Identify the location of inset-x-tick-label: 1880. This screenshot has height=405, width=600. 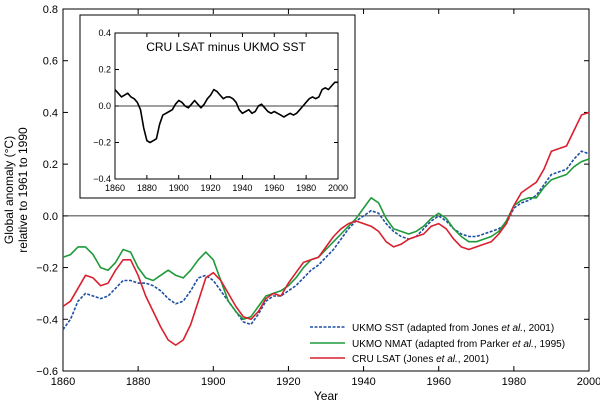
(147, 188).